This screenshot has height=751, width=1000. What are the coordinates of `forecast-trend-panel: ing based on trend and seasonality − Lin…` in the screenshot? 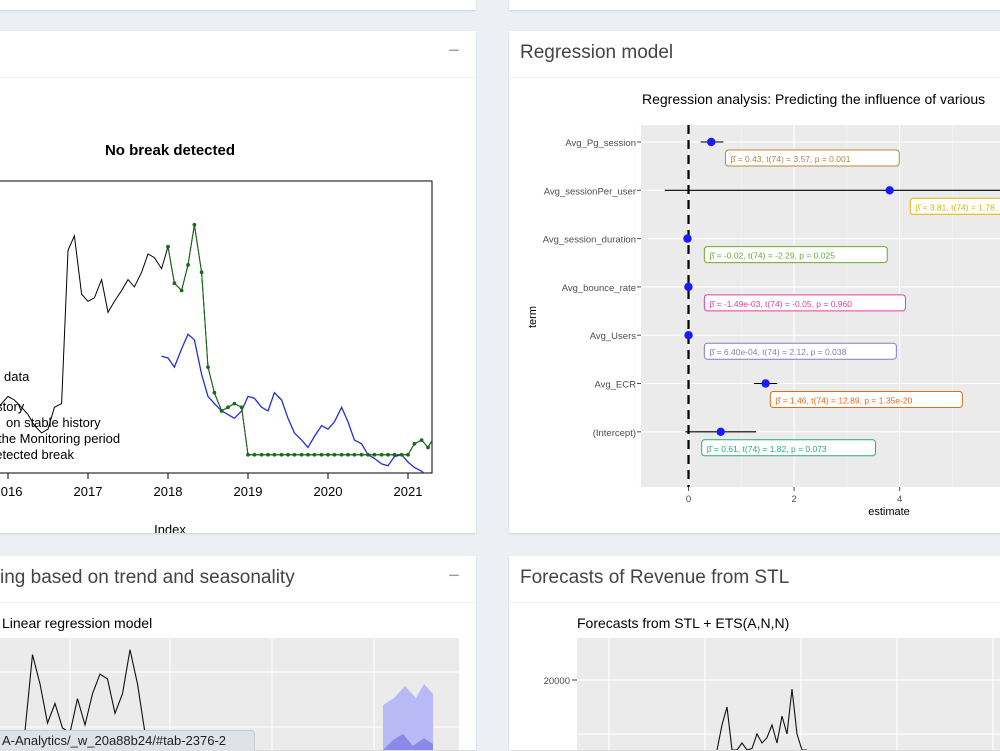 It's located at (238, 653).